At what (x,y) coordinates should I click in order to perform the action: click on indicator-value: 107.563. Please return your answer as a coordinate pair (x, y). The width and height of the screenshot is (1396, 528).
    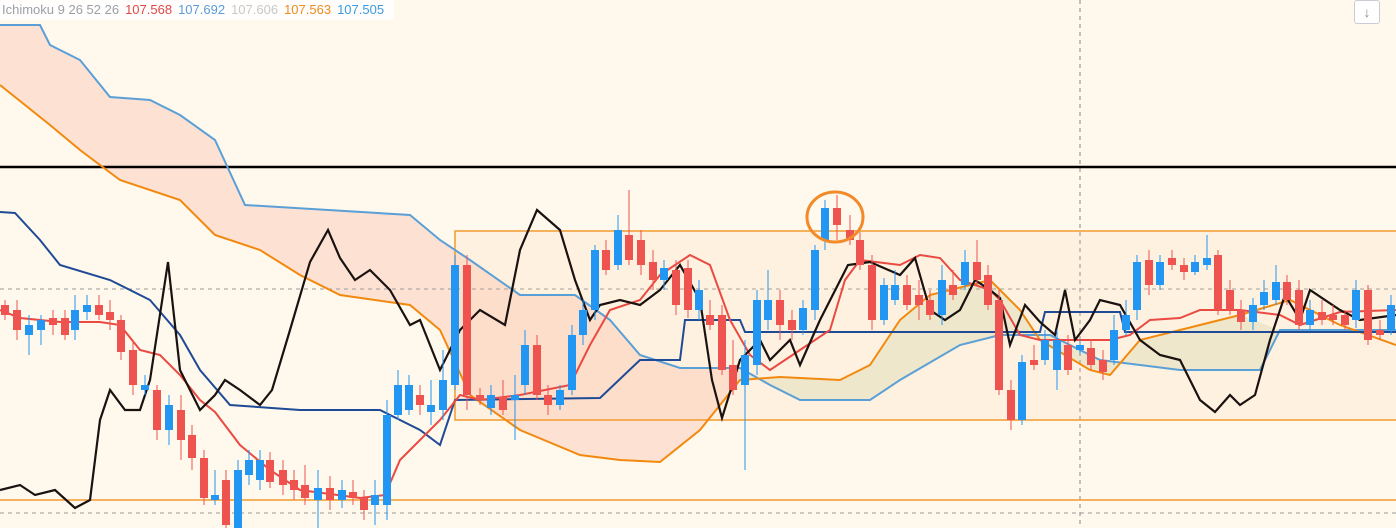
    Looking at the image, I should click on (308, 9).